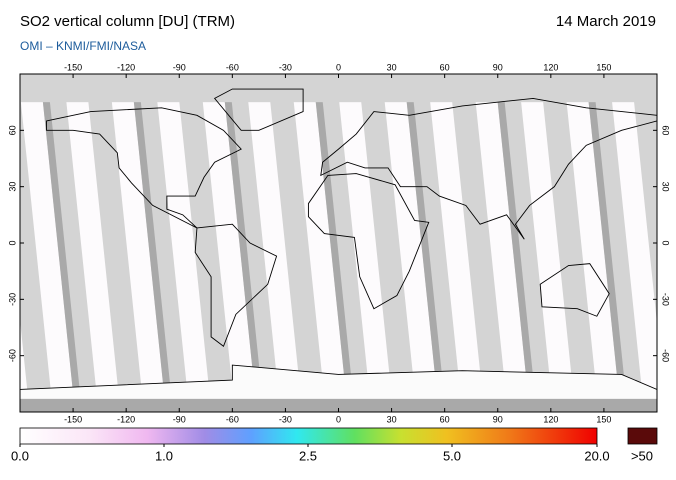  Describe the element at coordinates (498, 419) in the screenshot. I see `lon-tick-label-bottom: 90` at that location.